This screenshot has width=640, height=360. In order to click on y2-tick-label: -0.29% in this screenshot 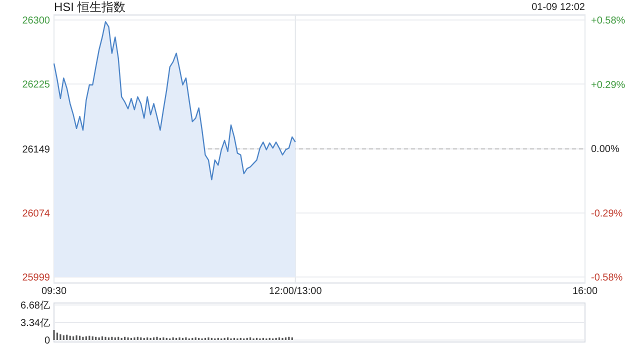, I will do `click(607, 214)`.